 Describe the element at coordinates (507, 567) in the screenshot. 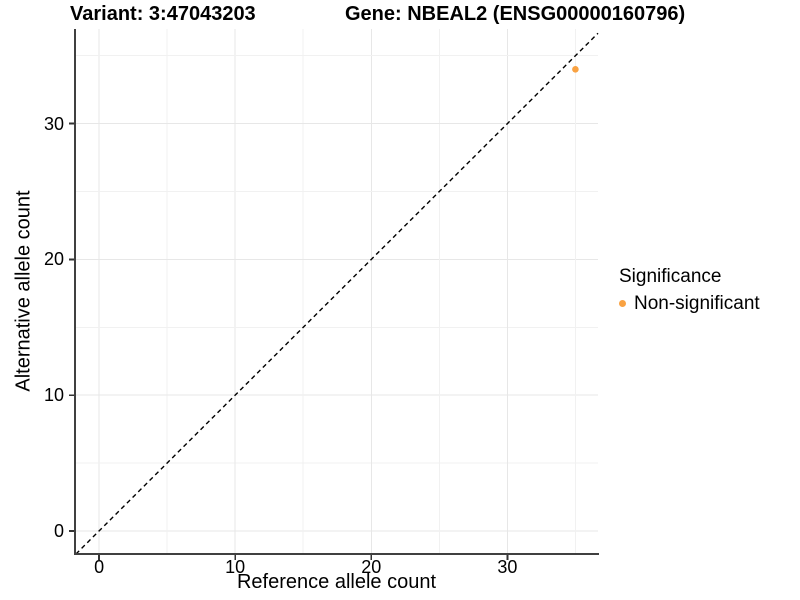

I see `x-tick-label: 30` at that location.